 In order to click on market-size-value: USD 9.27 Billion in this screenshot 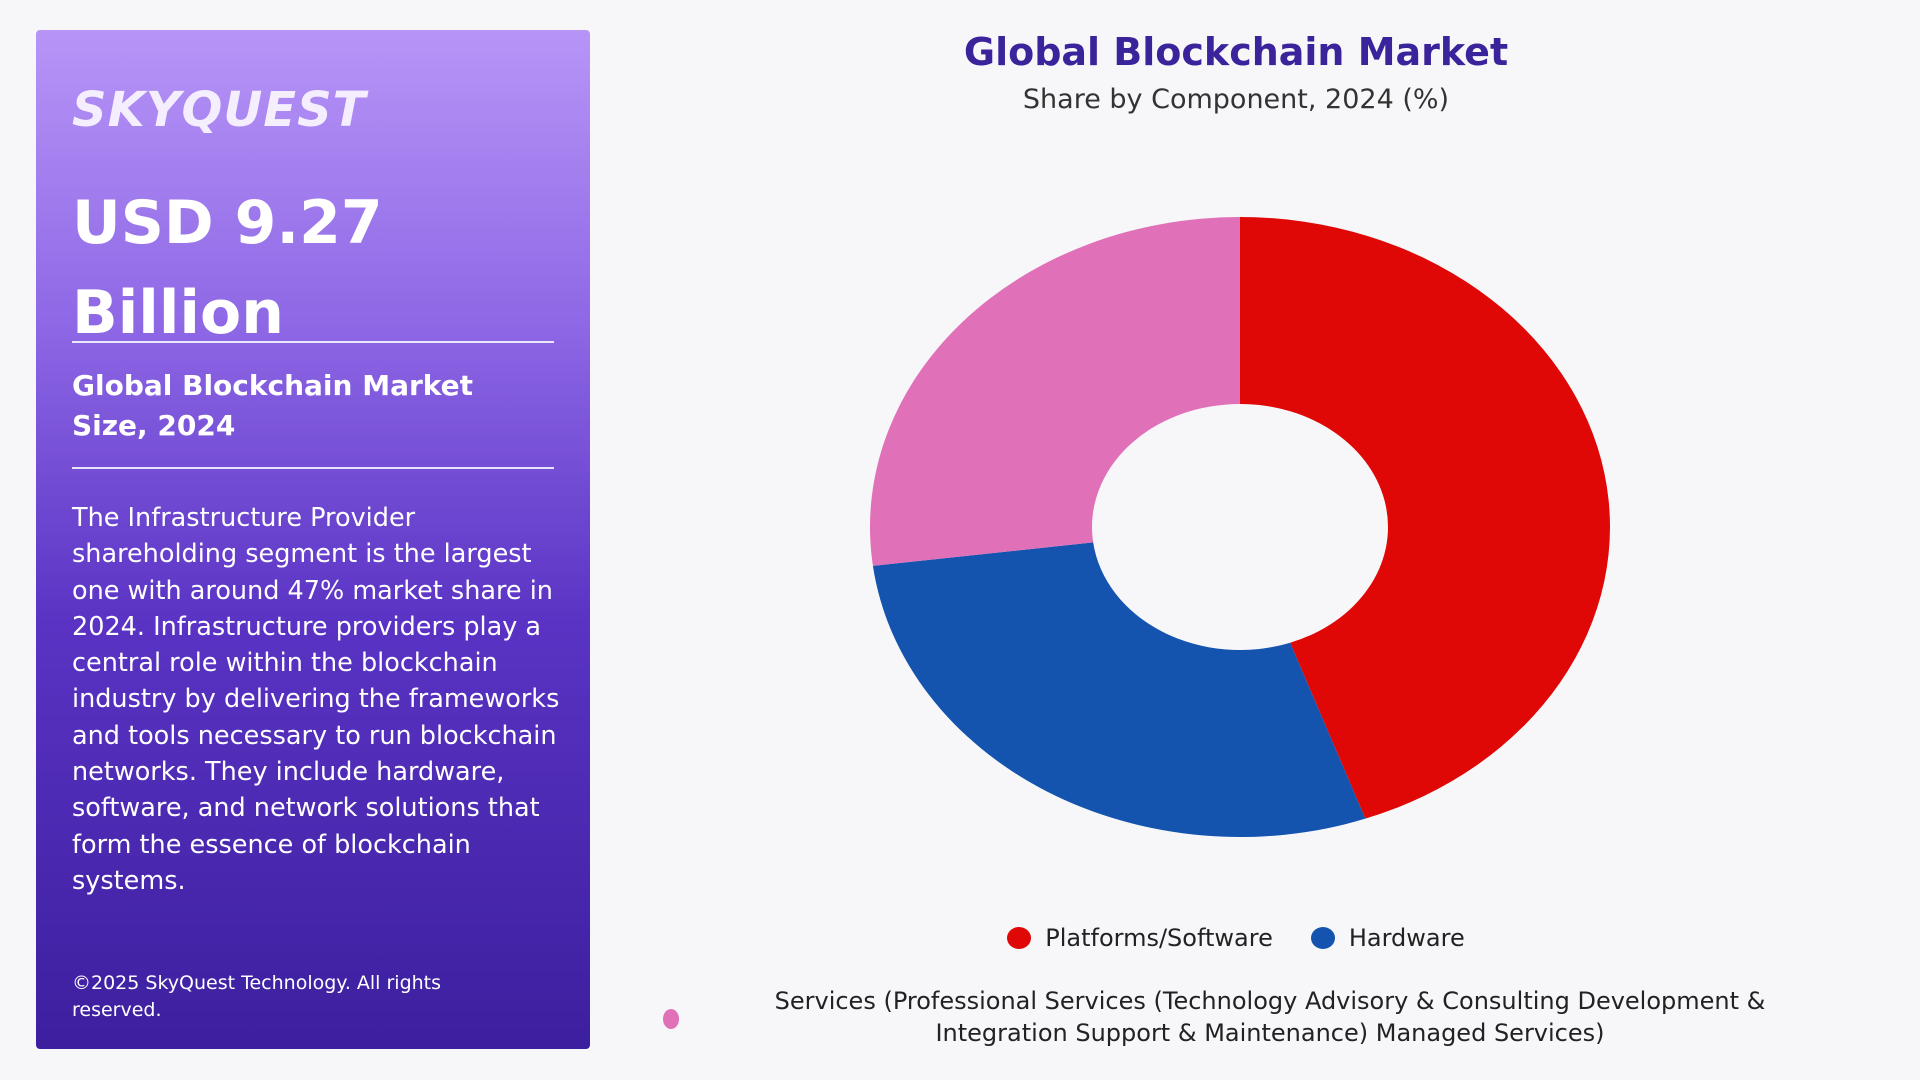, I will do `click(227, 268)`.